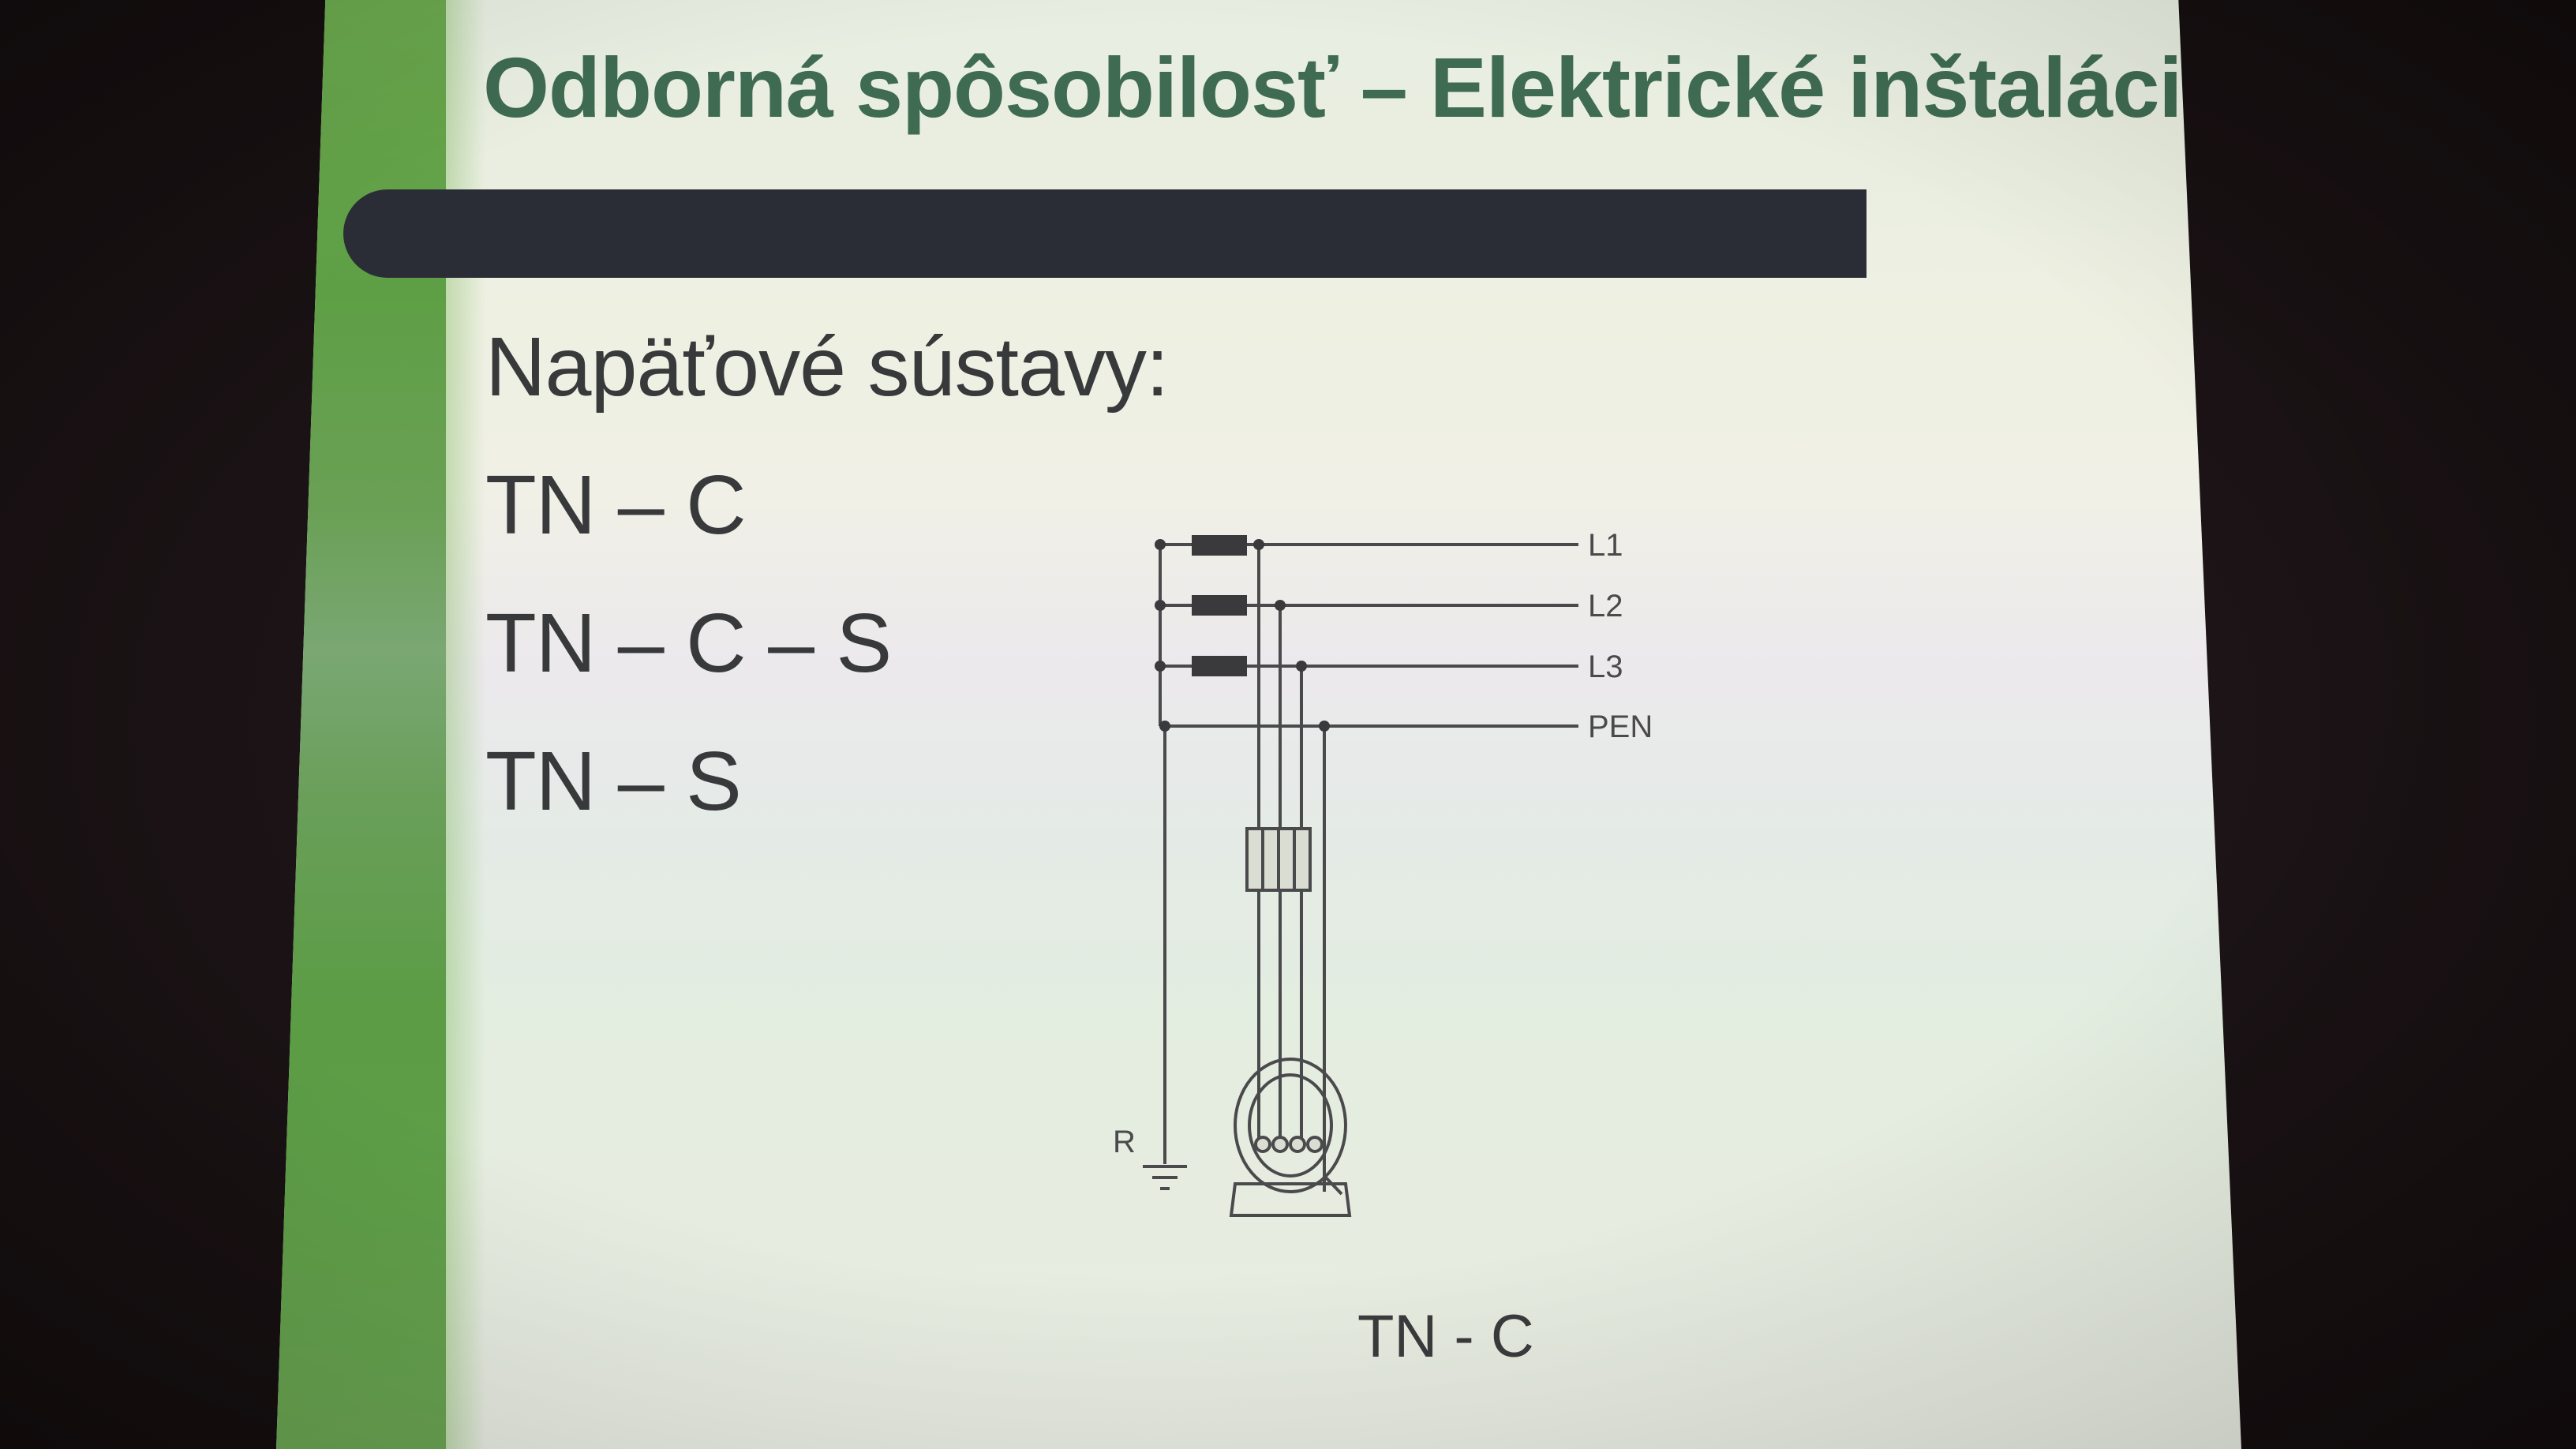  What do you see at coordinates (613, 781) in the screenshot?
I see `system-item-tn-s: TN – S` at bounding box center [613, 781].